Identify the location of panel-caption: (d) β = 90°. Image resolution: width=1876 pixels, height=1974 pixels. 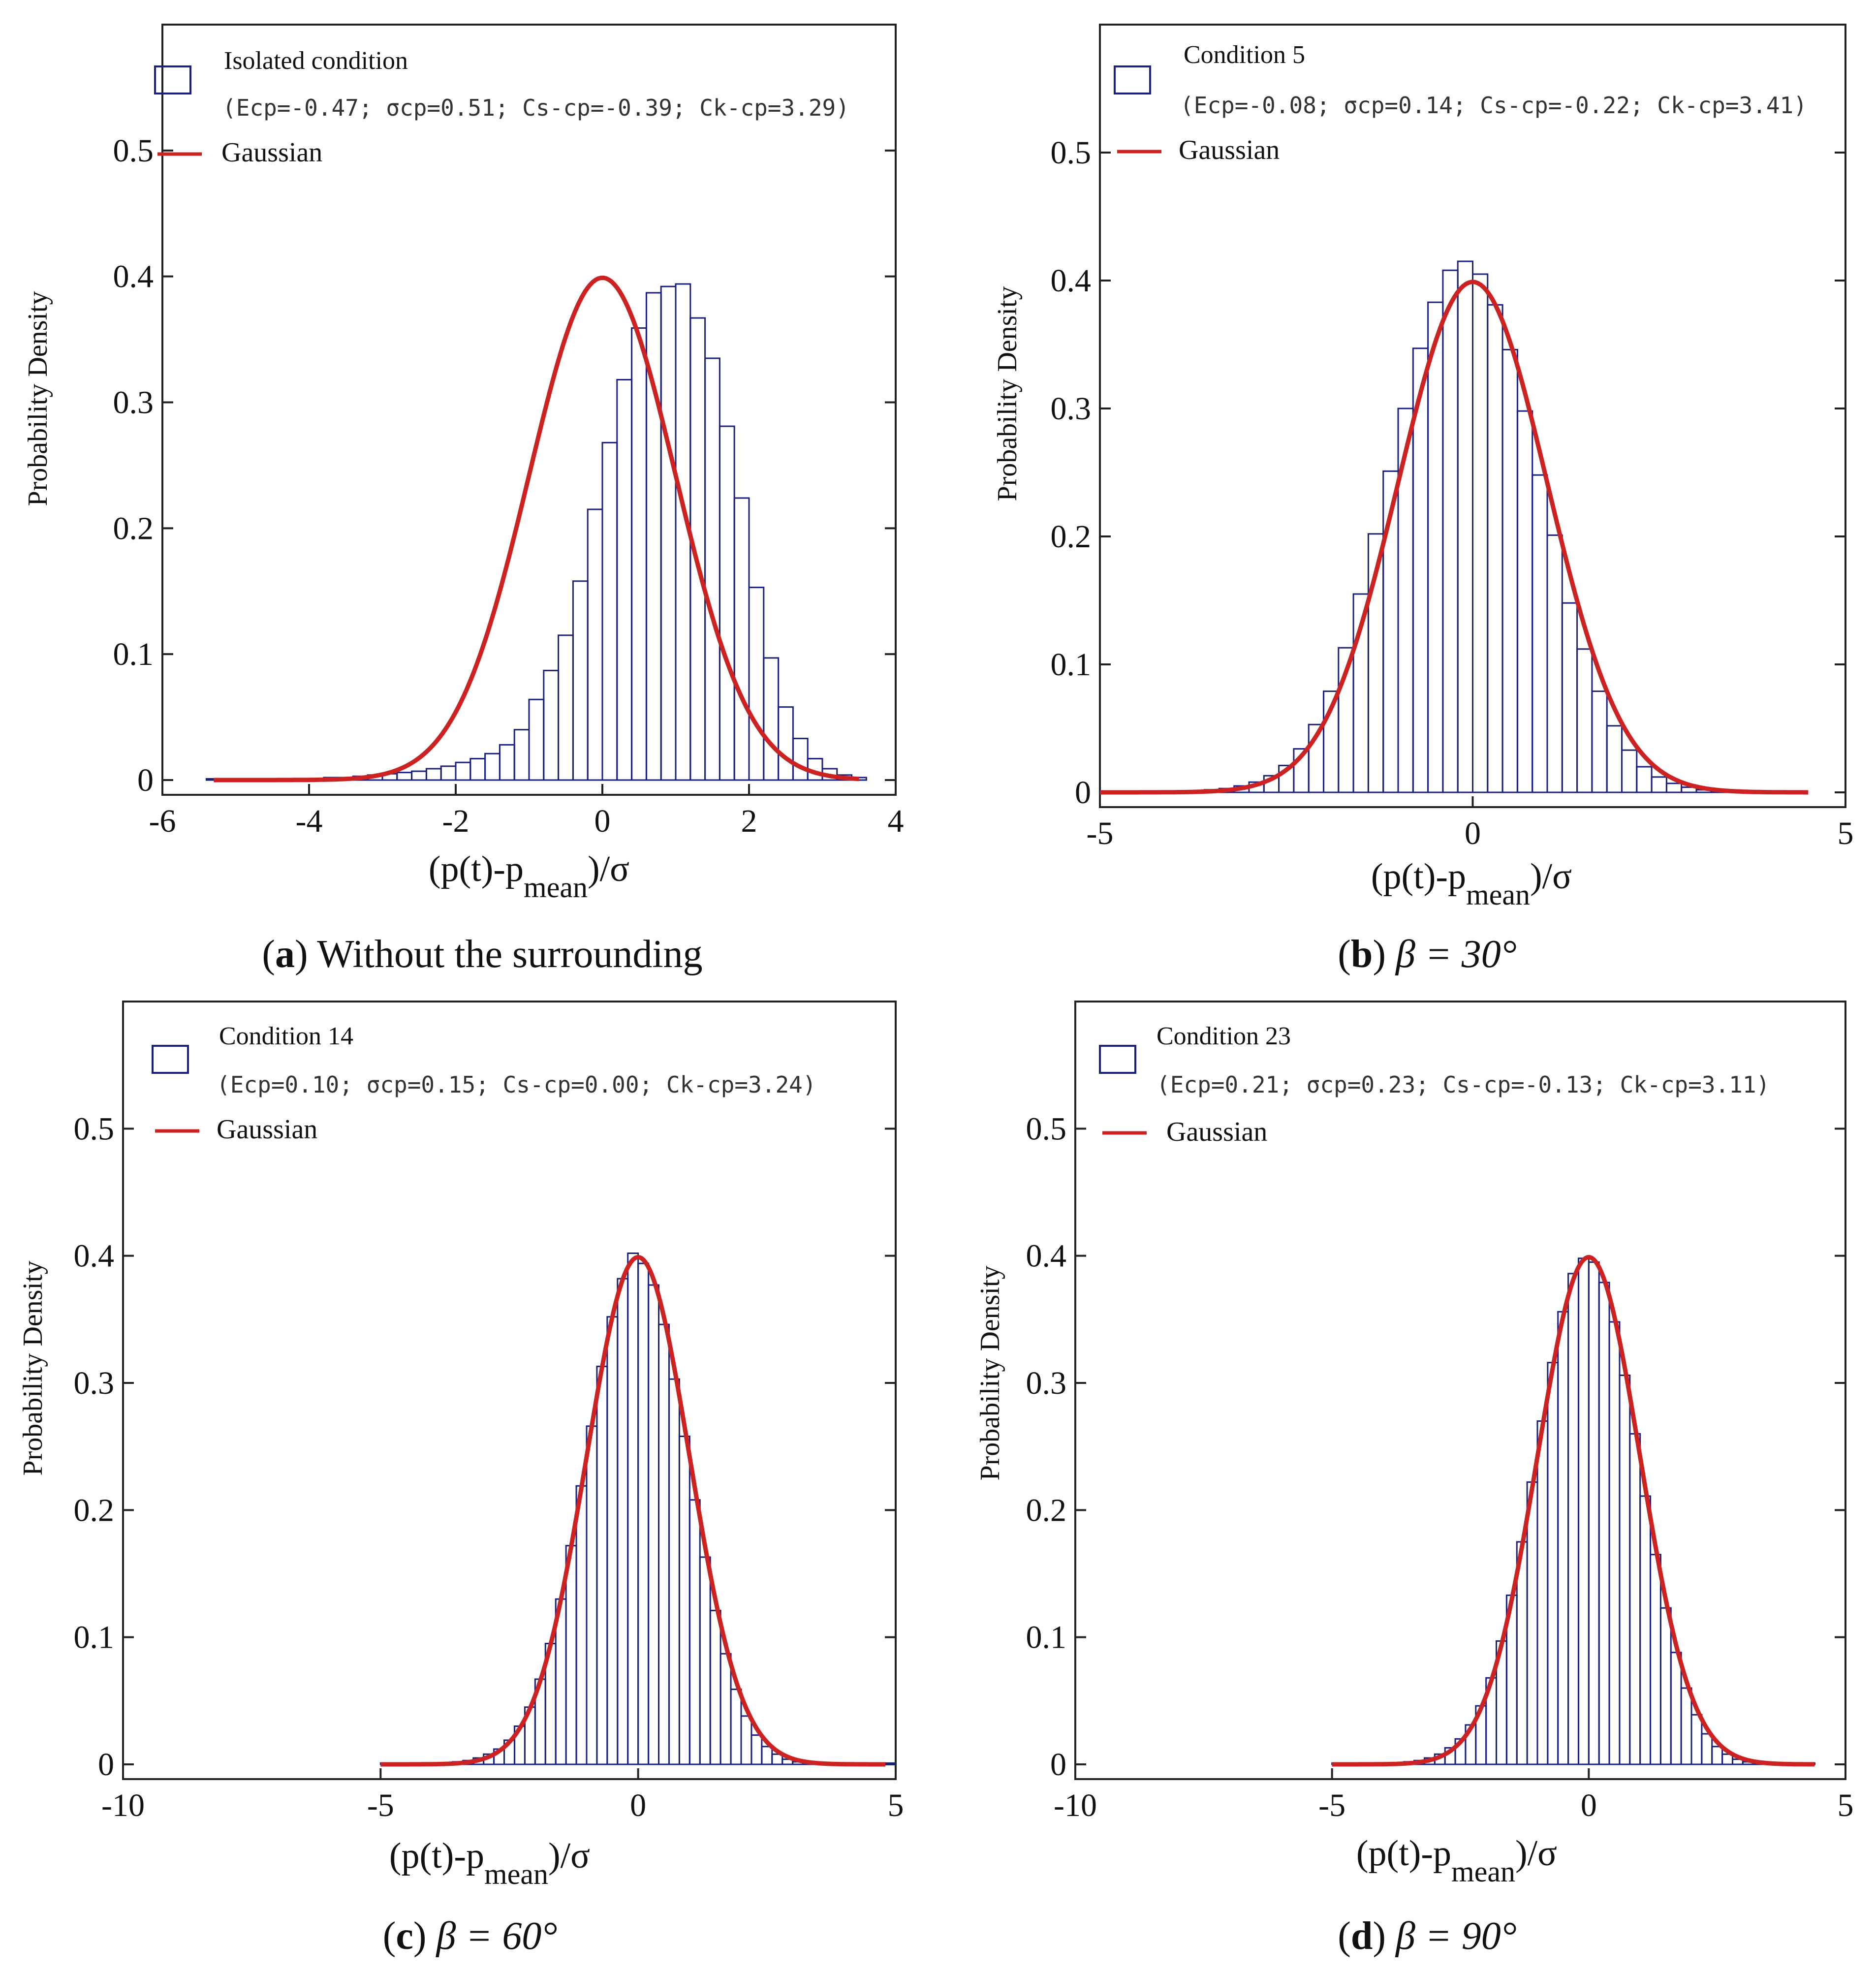
(1427, 1936).